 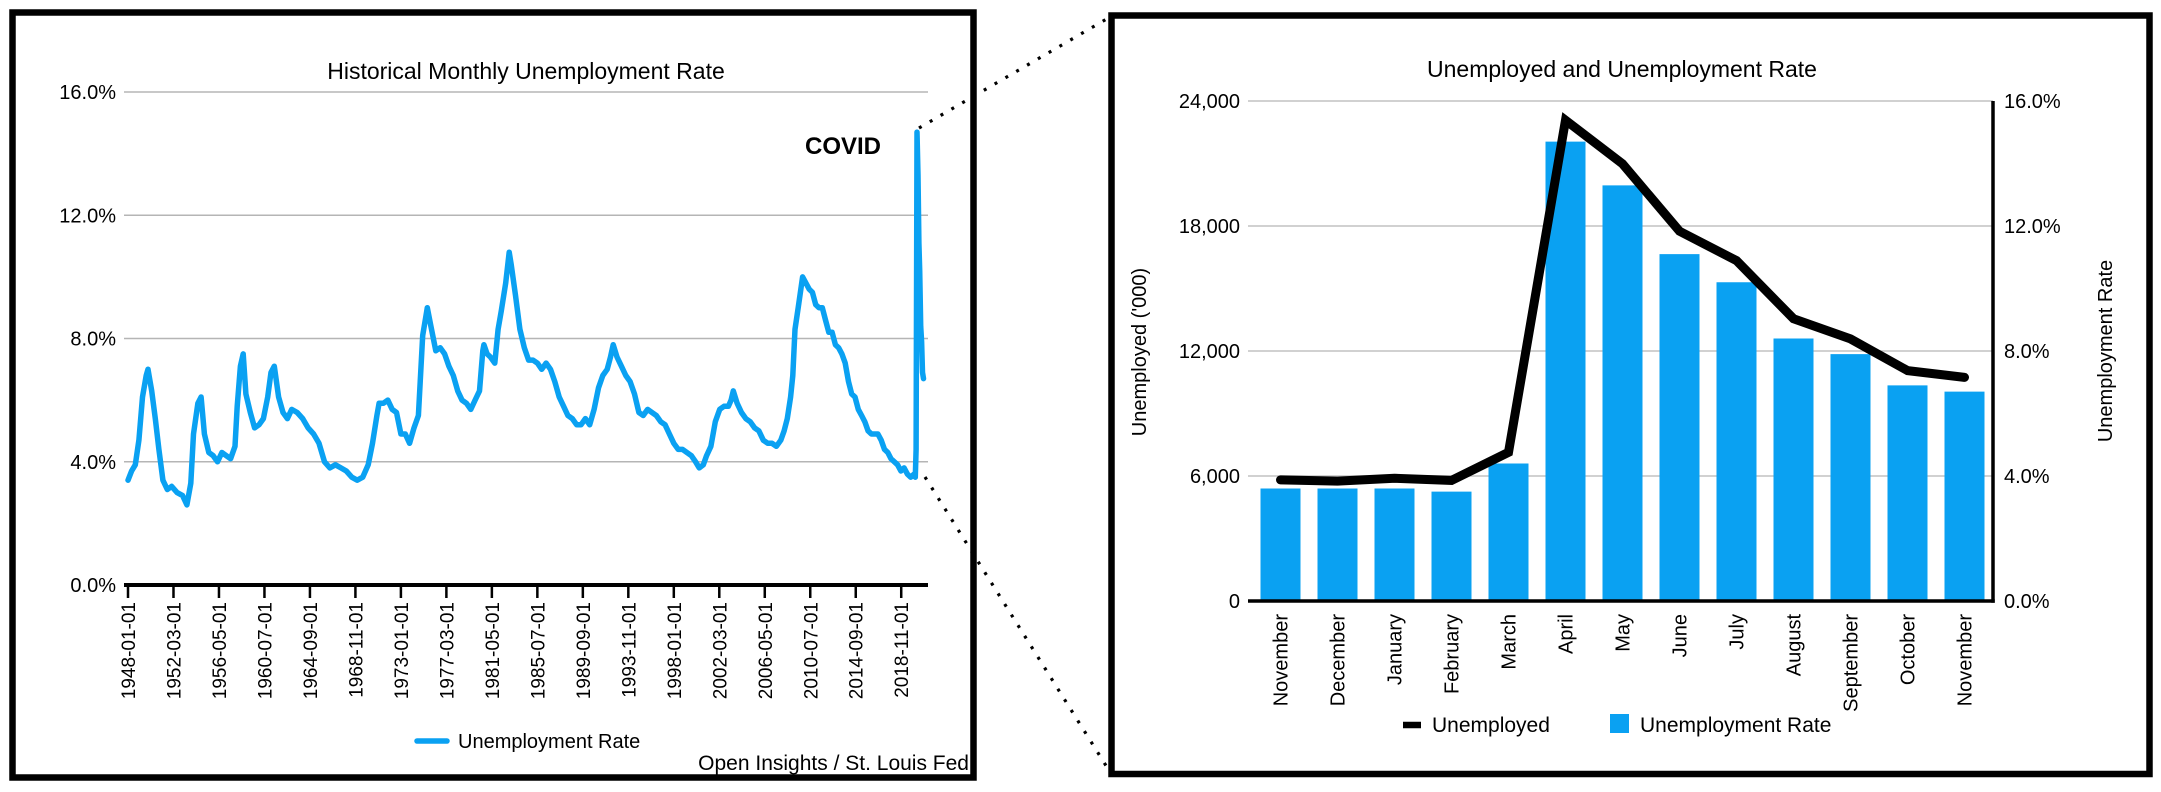 What do you see at coordinates (1681, 635) in the screenshot?
I see `x-tick-label: June` at bounding box center [1681, 635].